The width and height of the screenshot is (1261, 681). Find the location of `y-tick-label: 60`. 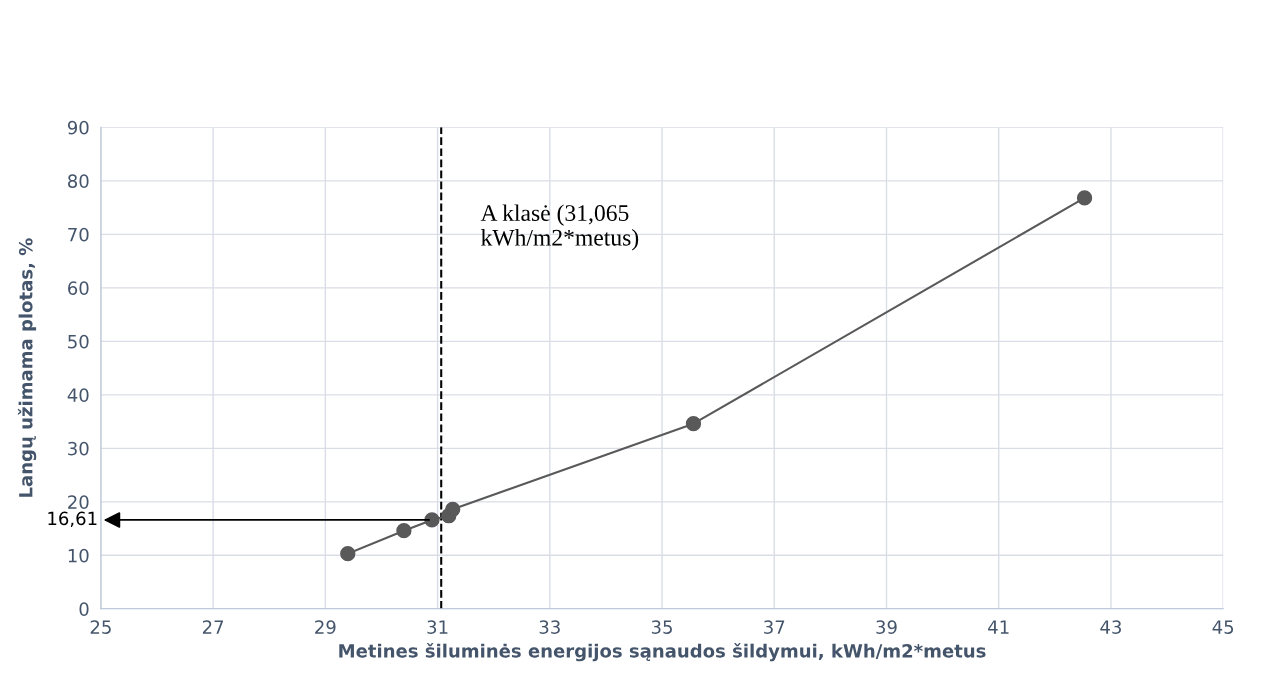

y-tick-label: 60 is located at coordinates (78, 288).